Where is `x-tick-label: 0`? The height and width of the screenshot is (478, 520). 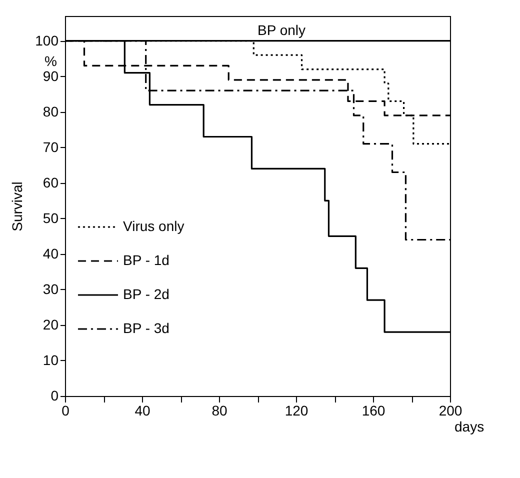
x-tick-label: 0 is located at coordinates (66, 410).